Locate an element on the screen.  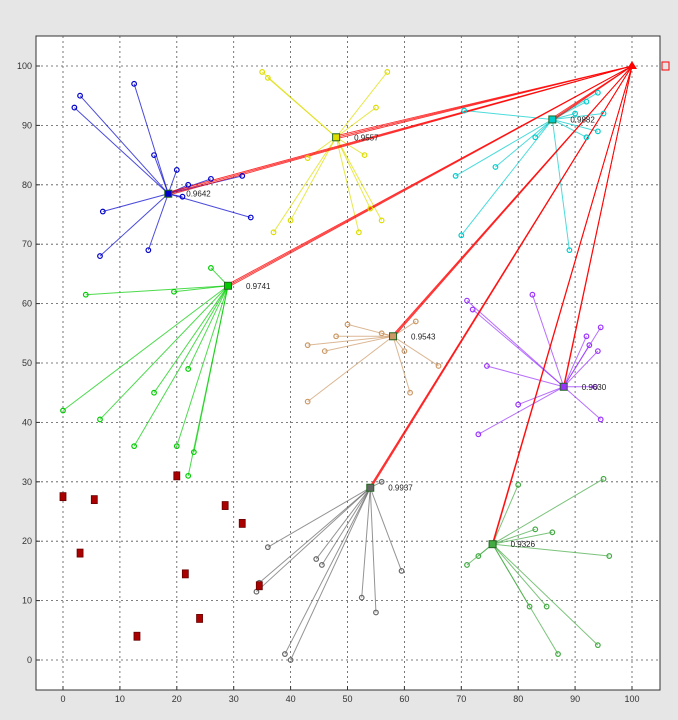
sink-marker is located at coordinates (665, 66).